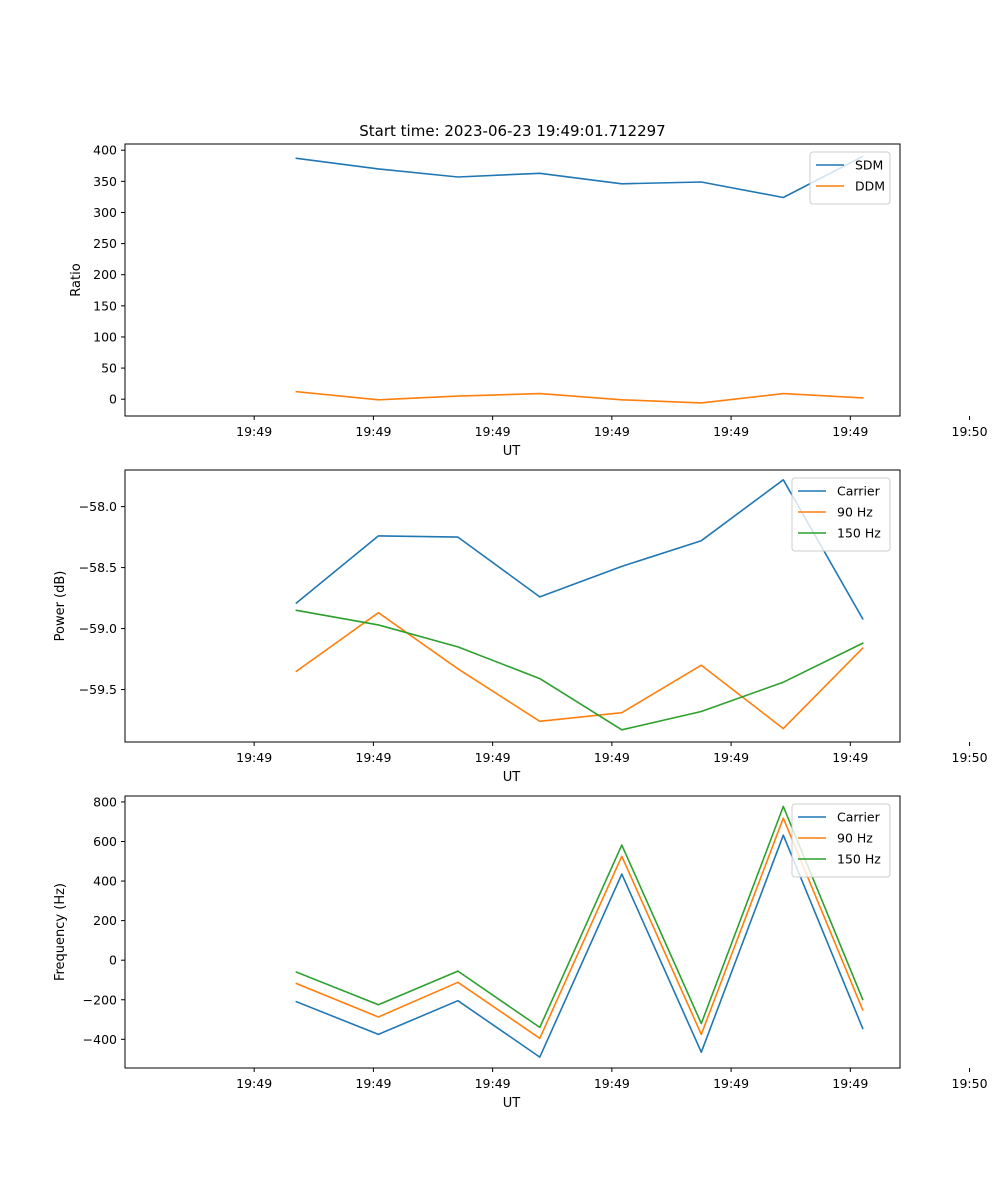  What do you see at coordinates (98, 506) in the screenshot?
I see `y-tick-label: −58.0` at bounding box center [98, 506].